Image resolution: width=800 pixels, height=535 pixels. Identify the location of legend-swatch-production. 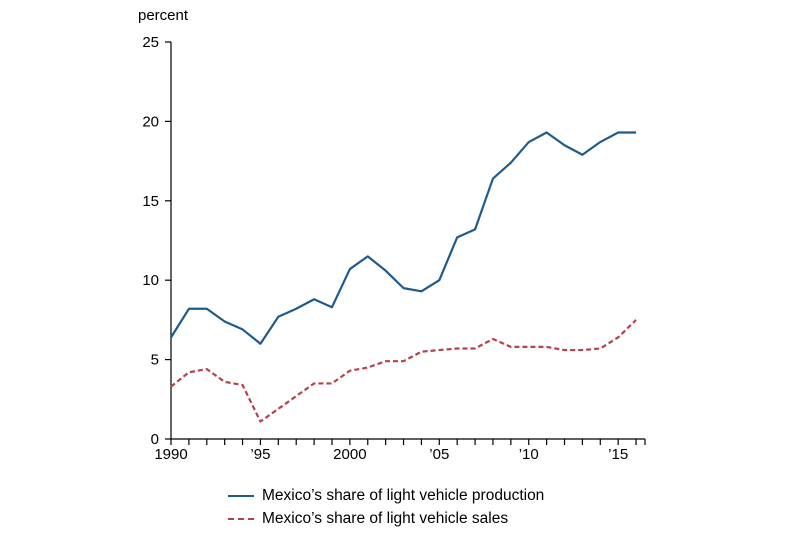
(241, 495).